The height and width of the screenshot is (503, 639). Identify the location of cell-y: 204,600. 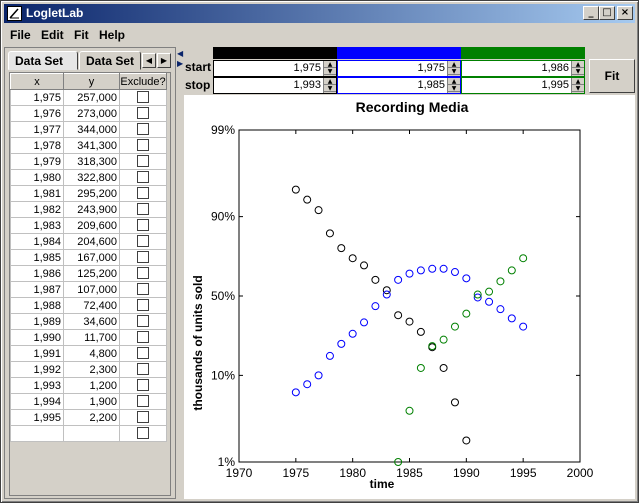
(91, 241).